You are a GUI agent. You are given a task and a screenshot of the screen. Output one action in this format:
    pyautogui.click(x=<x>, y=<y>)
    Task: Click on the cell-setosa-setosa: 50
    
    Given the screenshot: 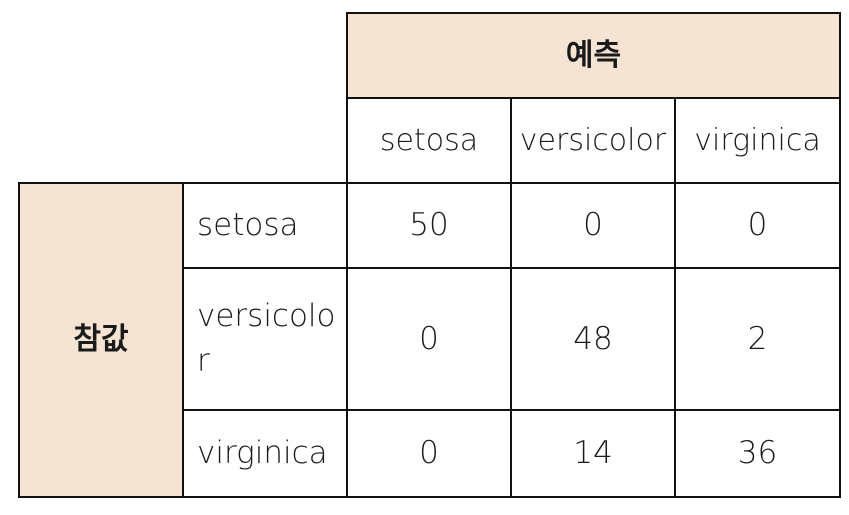 What is the action you would take?
    pyautogui.click(x=429, y=225)
    